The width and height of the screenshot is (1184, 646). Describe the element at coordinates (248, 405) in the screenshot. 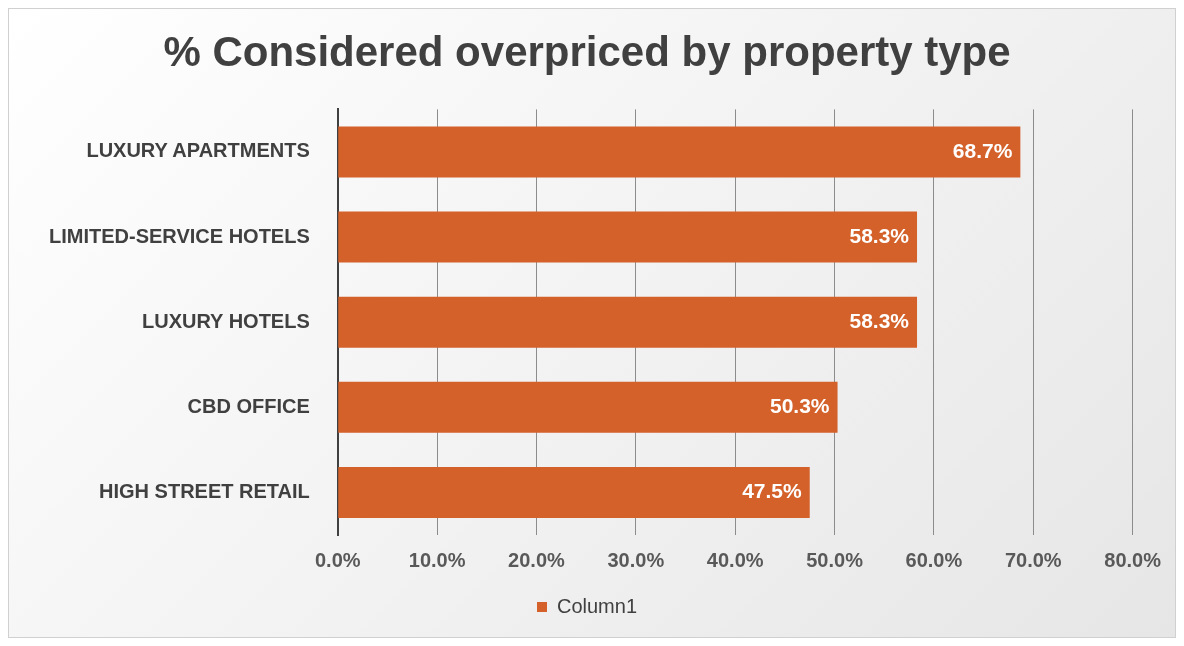

I see `y-tick-label: CBD OFFICE` at that location.